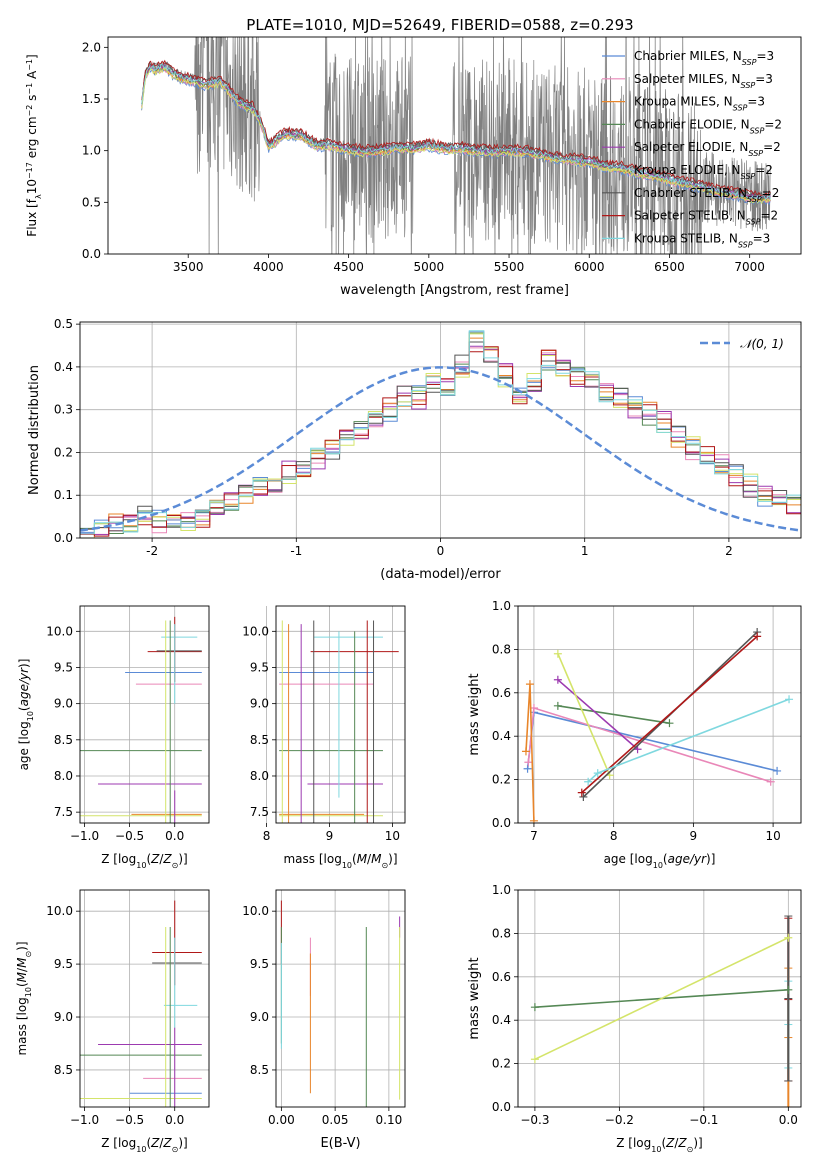 The width and height of the screenshot is (819, 1170). What do you see at coordinates (84, 836) in the screenshot?
I see `x-tick-label: −1.0` at bounding box center [84, 836].